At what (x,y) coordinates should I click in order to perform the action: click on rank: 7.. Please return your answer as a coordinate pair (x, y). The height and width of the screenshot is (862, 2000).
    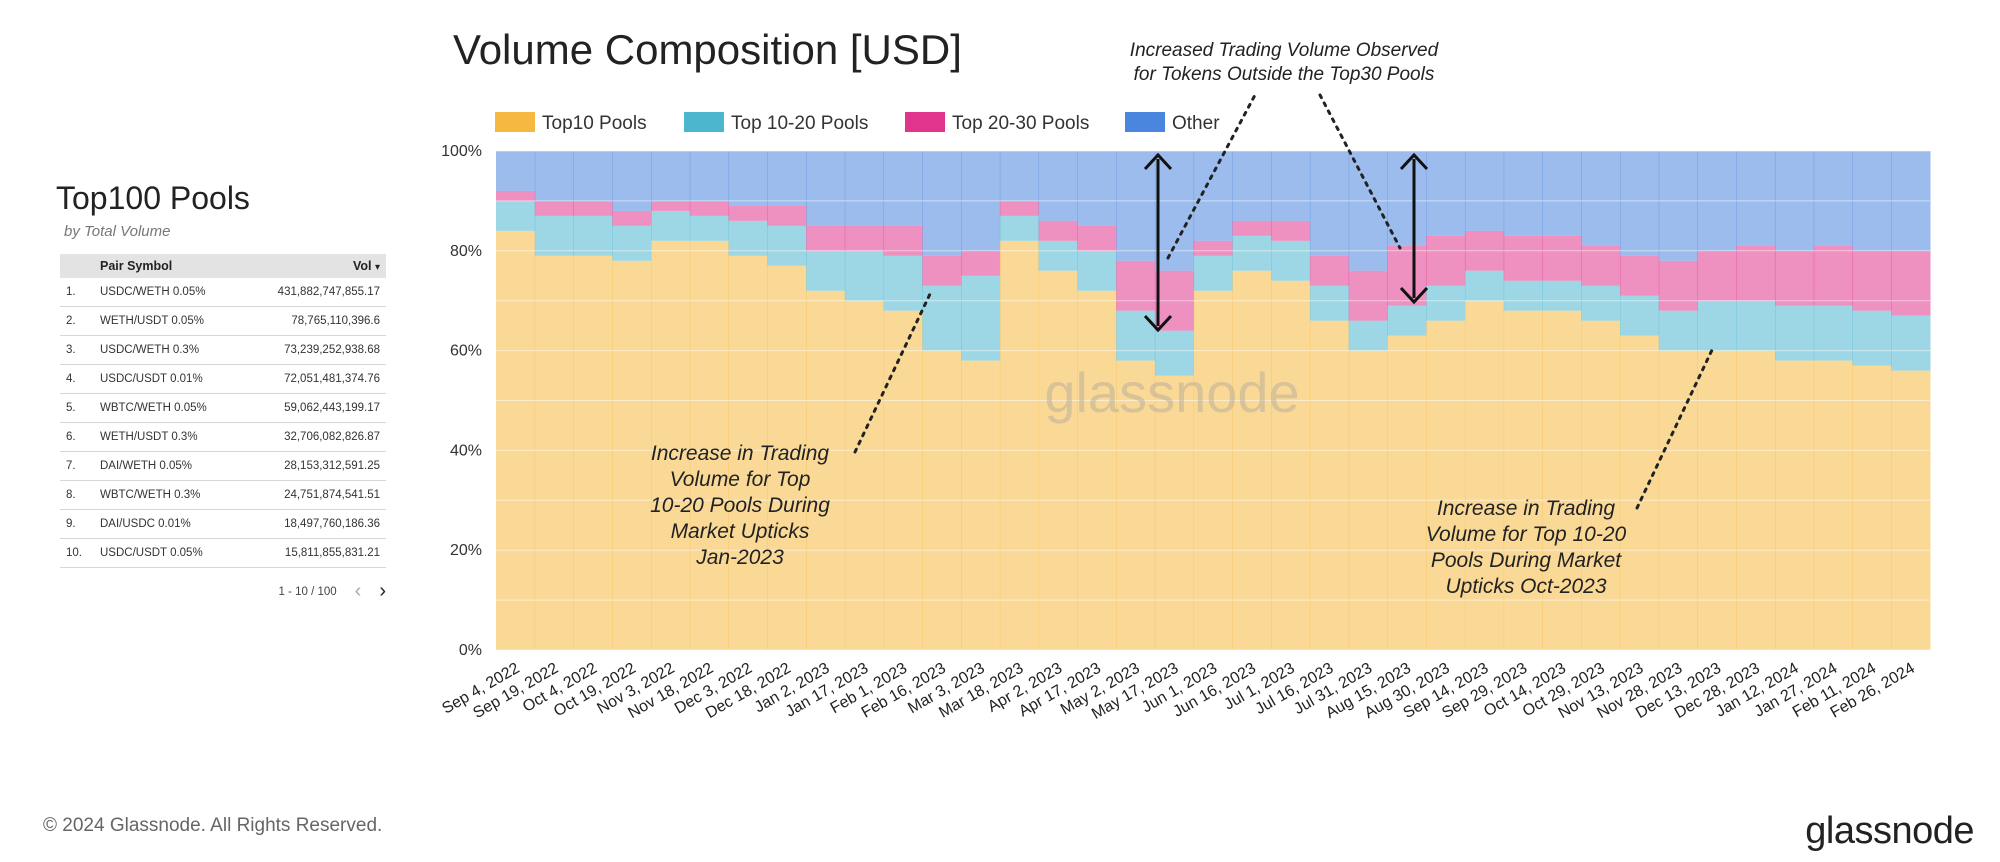
    Looking at the image, I should click on (77, 466).